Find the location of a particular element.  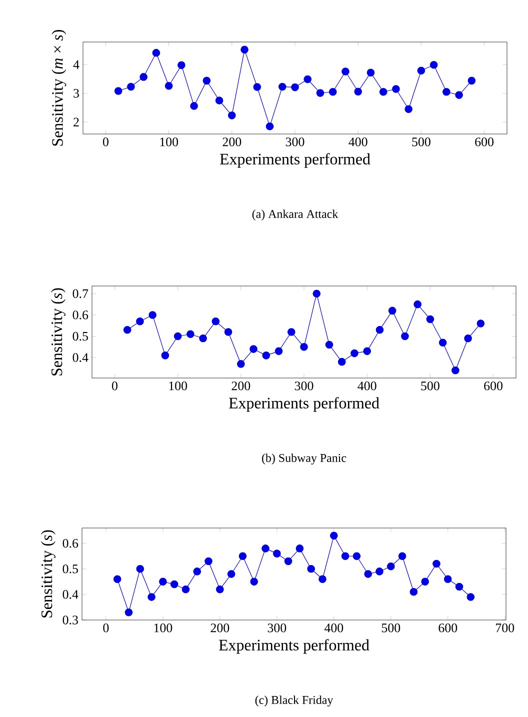

x-tick-label: 0 is located at coordinates (115, 386).